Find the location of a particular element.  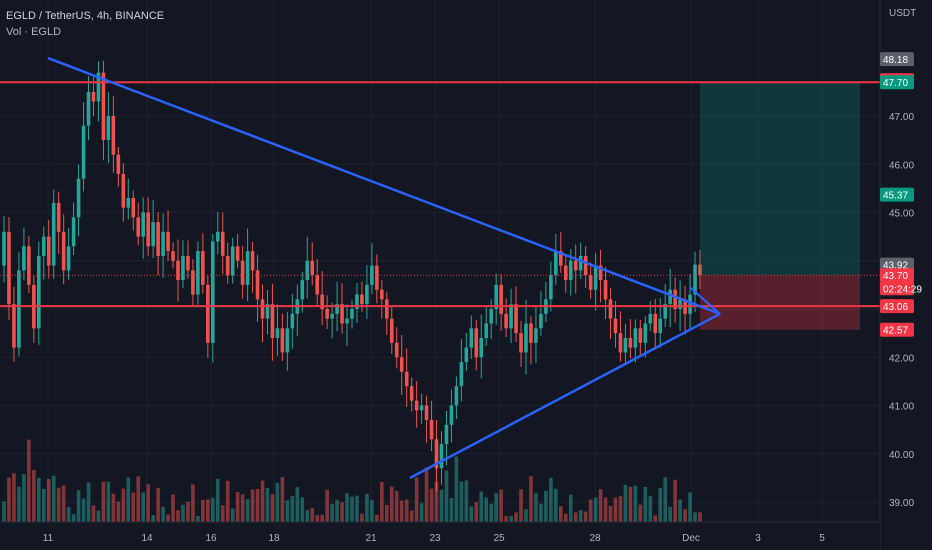

price-tag-label: 47.70 is located at coordinates (895, 83).